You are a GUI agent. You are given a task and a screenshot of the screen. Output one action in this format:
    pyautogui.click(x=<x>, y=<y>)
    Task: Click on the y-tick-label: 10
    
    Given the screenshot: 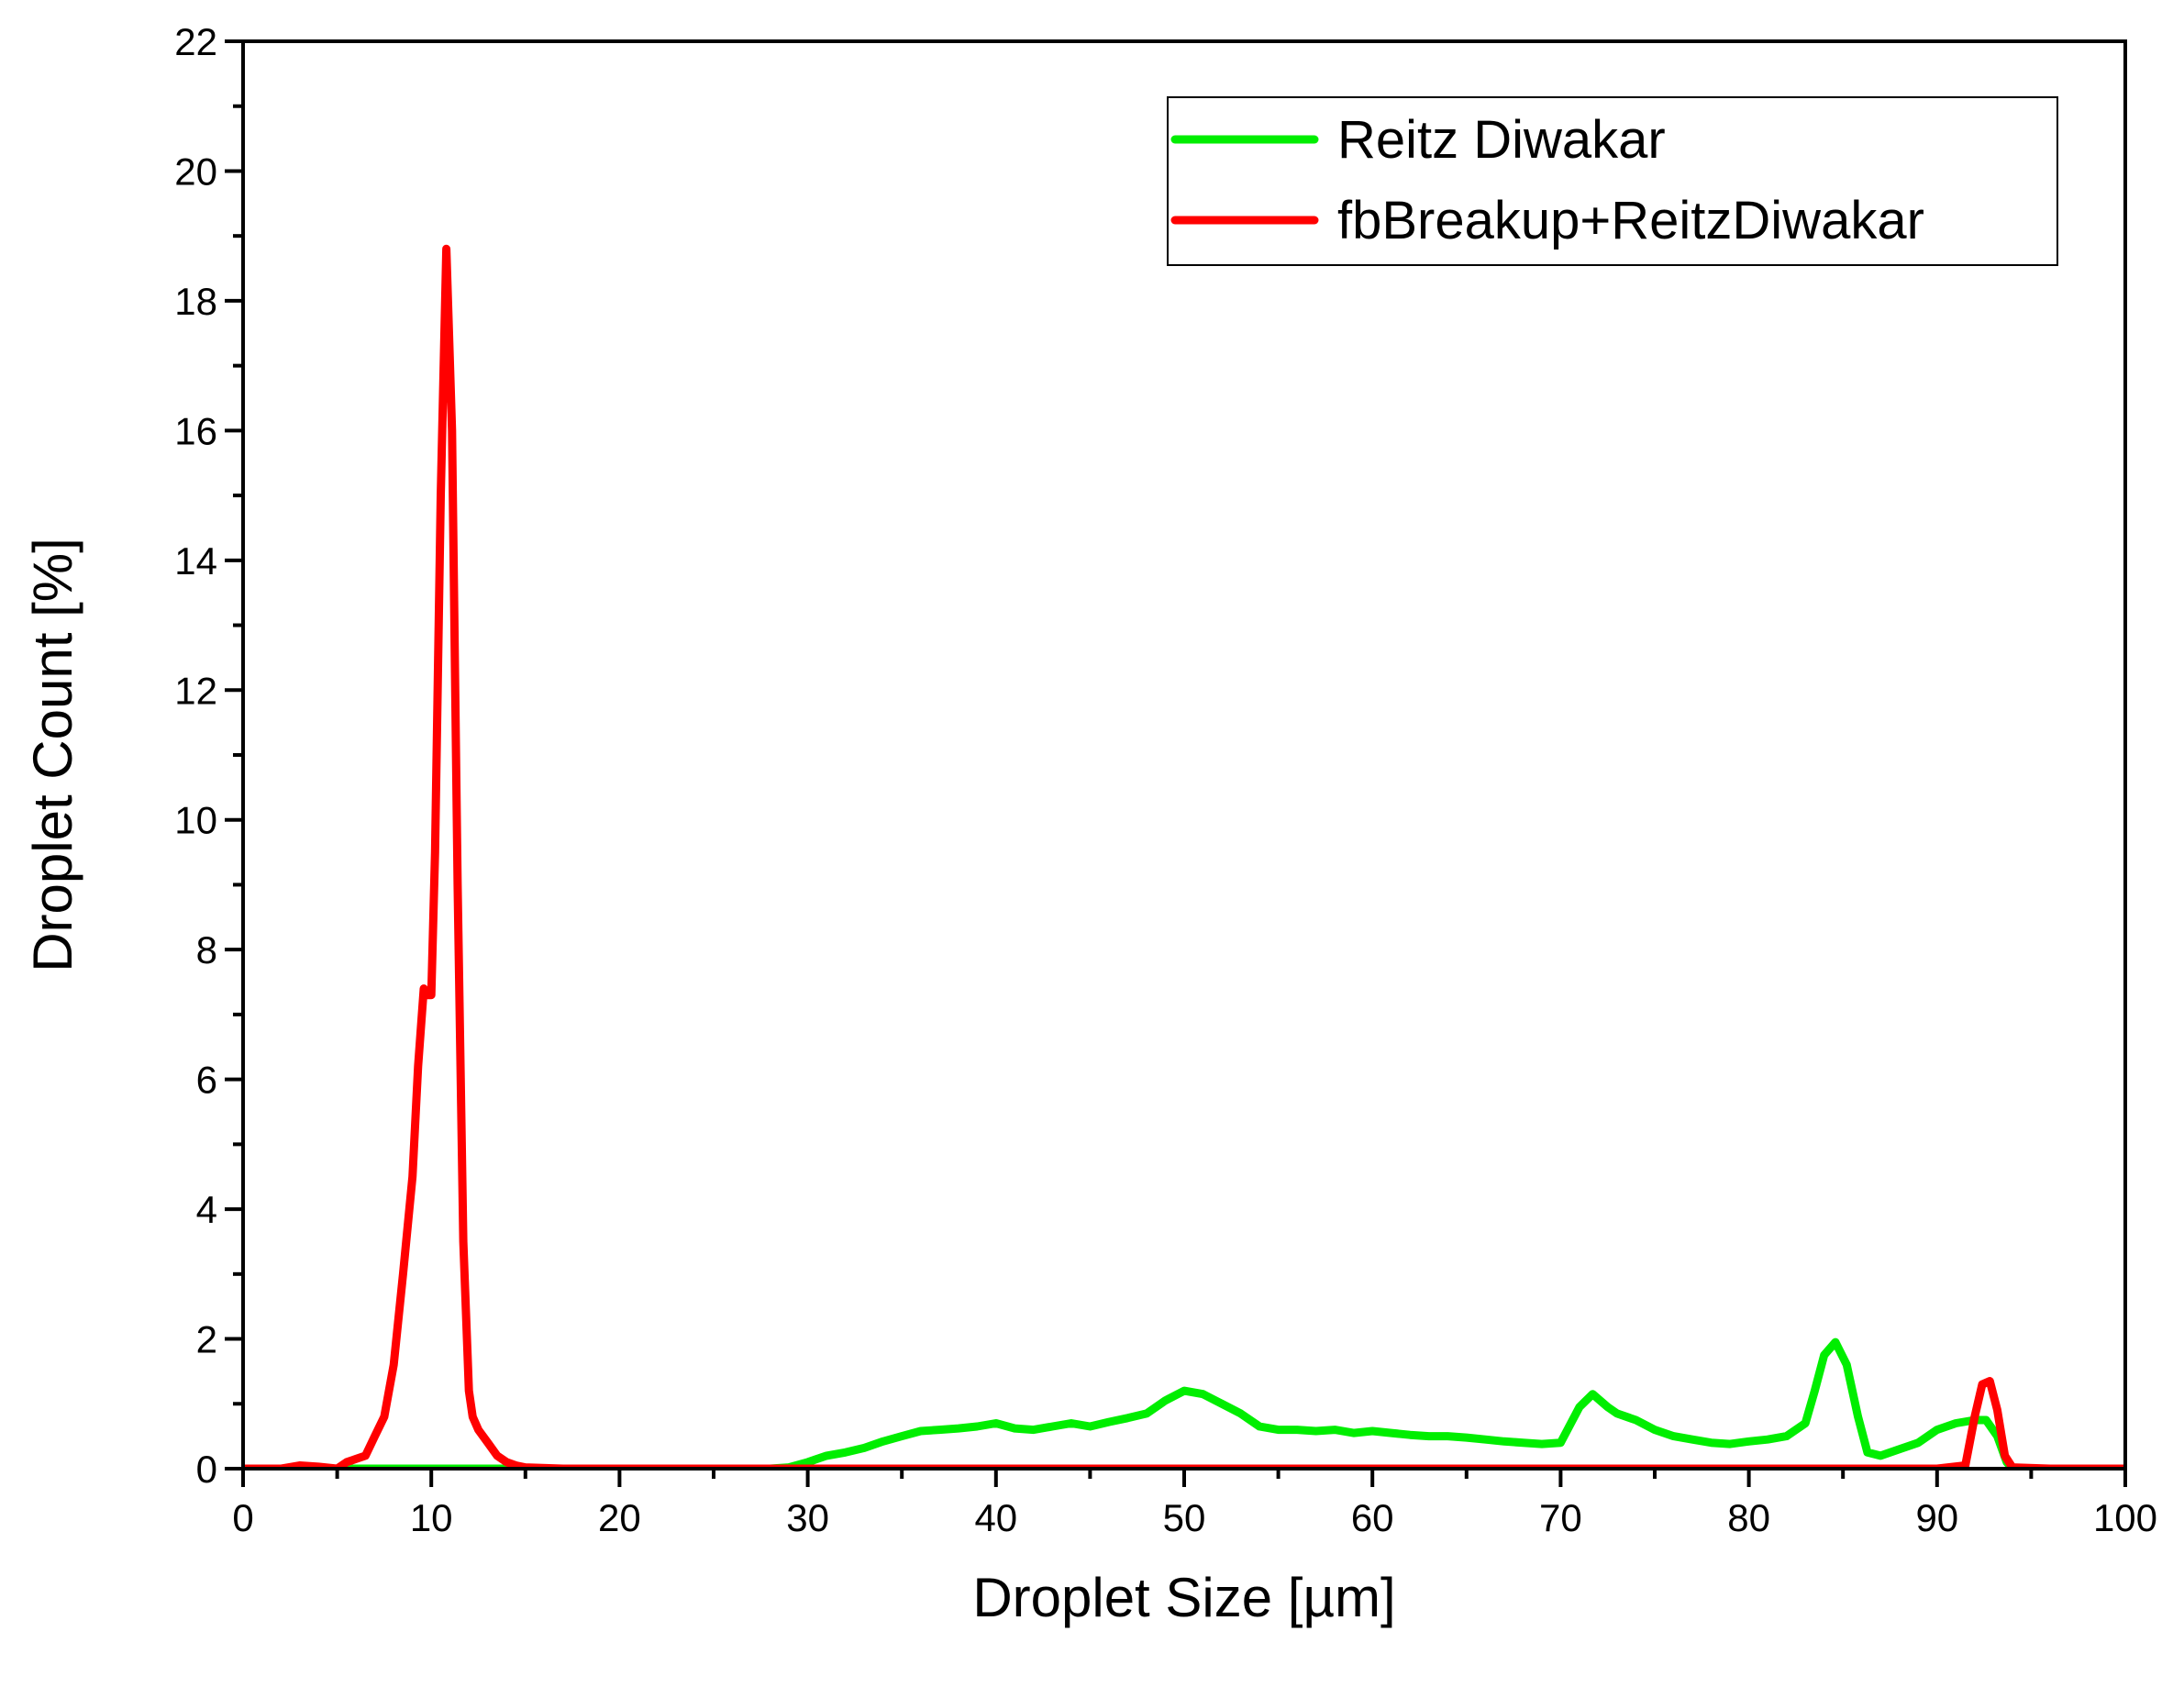 What is the action you would take?
    pyautogui.click(x=195, y=820)
    